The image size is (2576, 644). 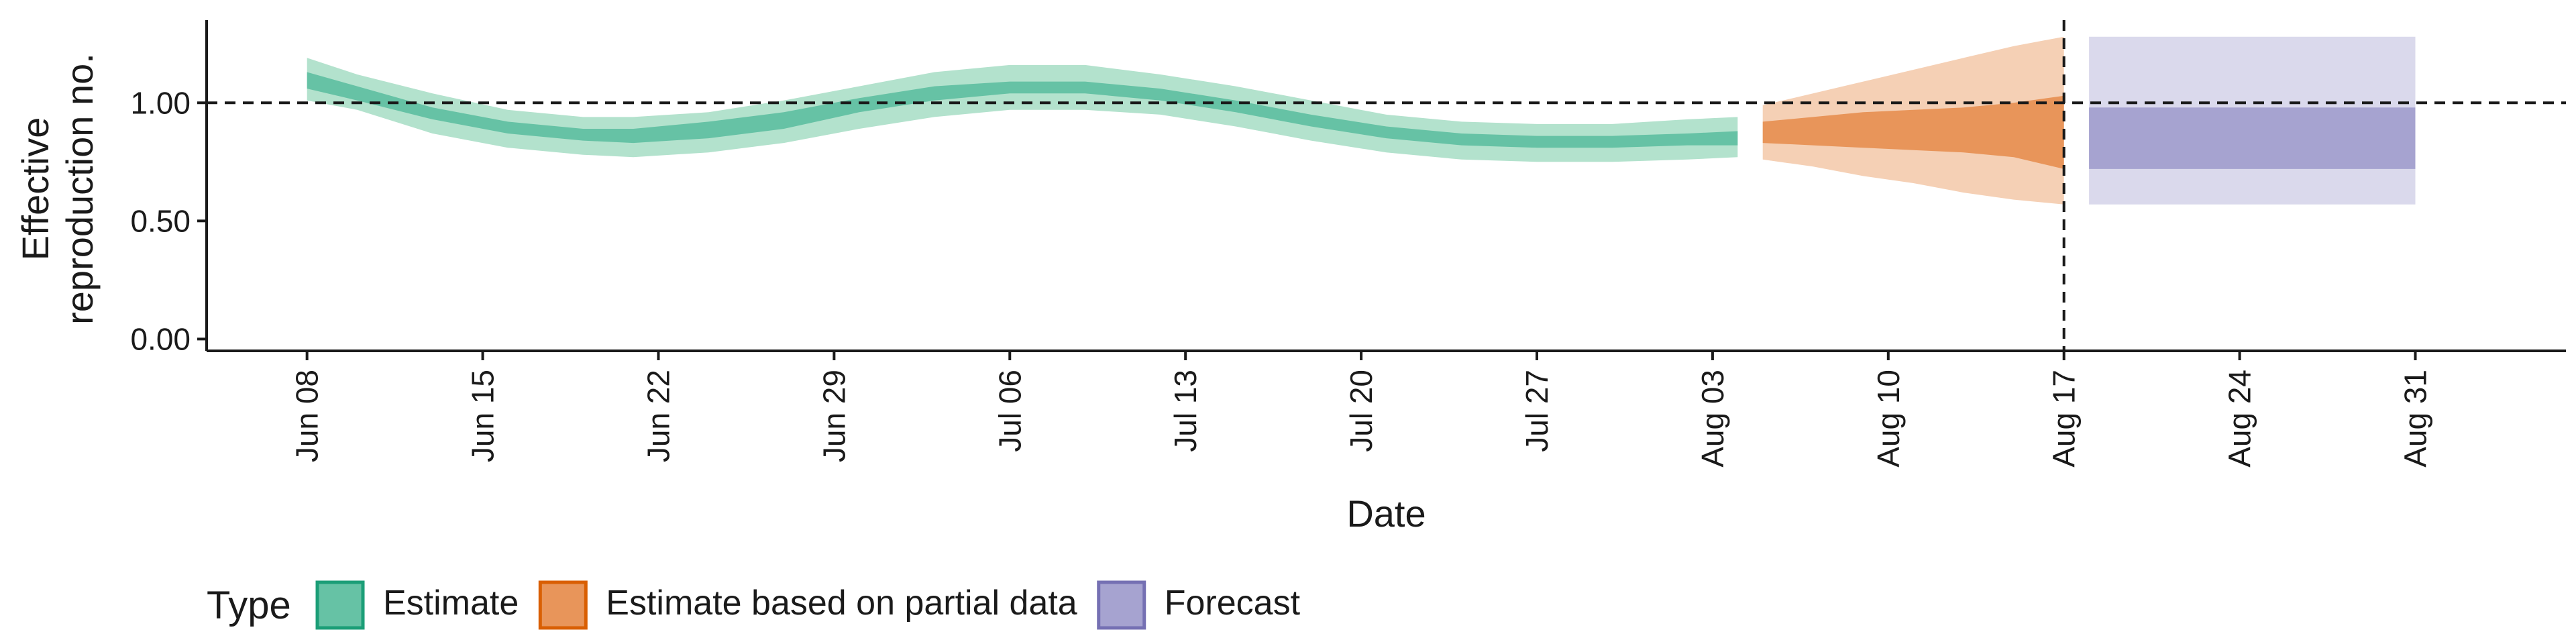 I want to click on legend-label: Estimate based on partial data, so click(x=841, y=603).